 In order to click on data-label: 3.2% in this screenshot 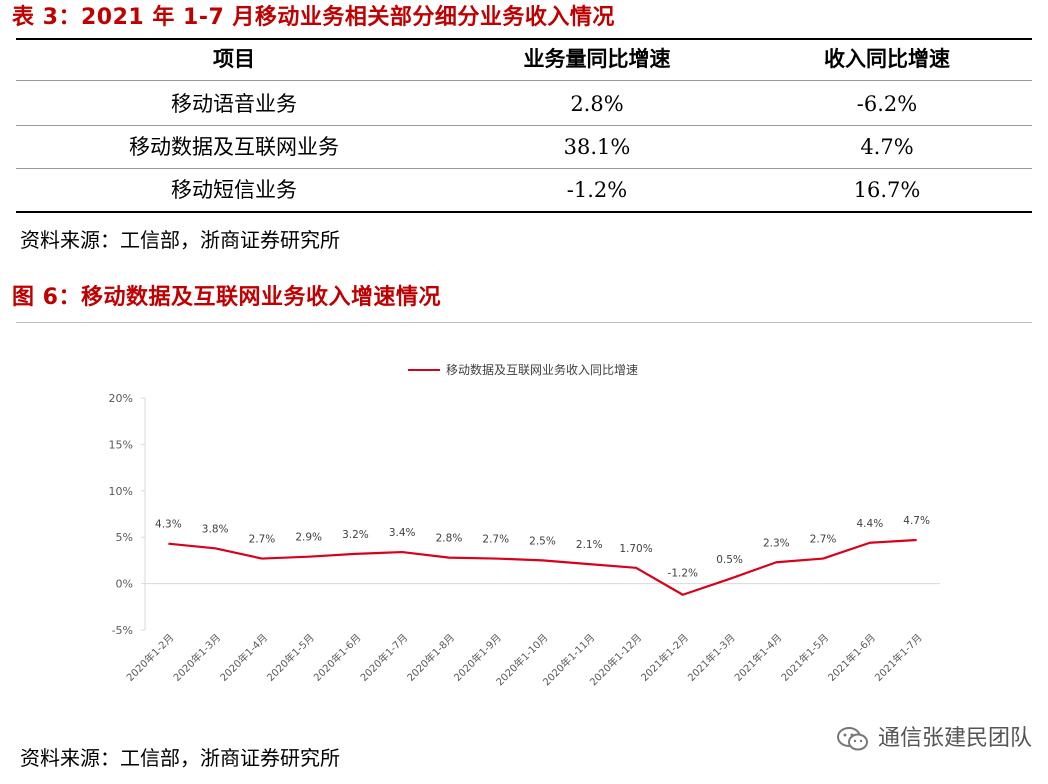, I will do `click(355, 535)`.